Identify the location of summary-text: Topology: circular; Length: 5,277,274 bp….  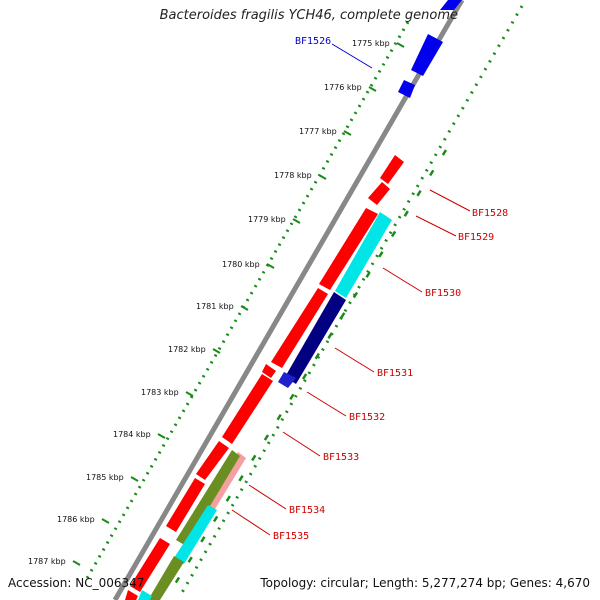
(425, 583).